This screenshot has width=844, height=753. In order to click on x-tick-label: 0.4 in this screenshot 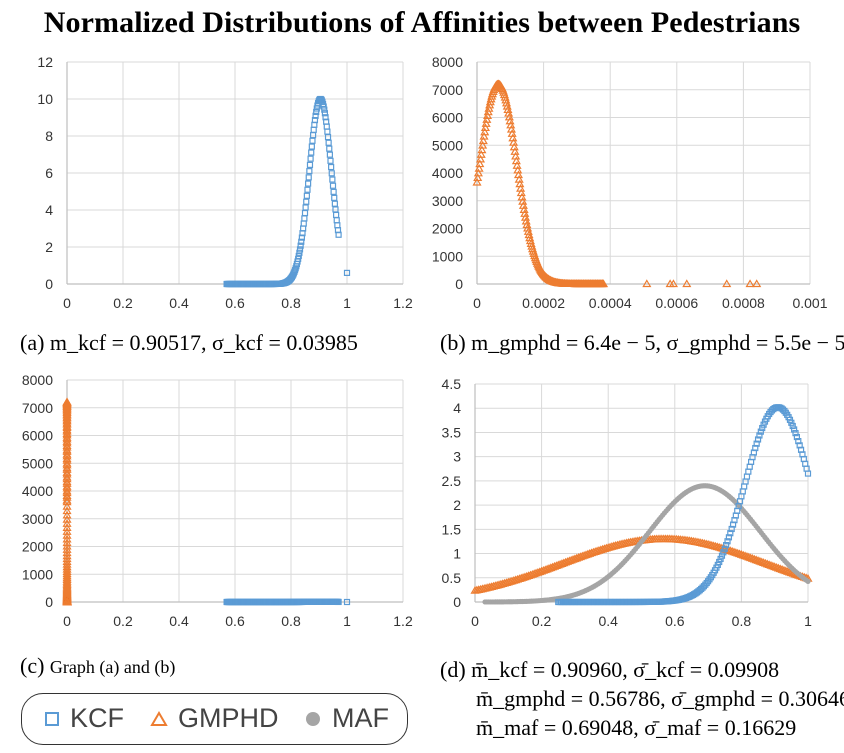, I will do `click(608, 621)`.